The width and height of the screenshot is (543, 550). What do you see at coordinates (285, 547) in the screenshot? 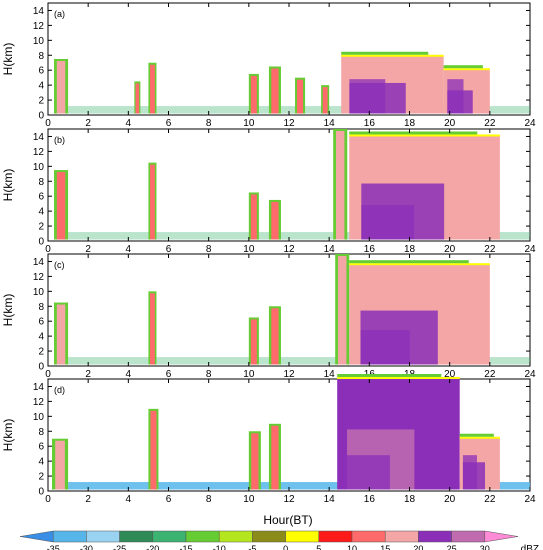
I see `colorbar-tick-label: 0` at bounding box center [285, 547].